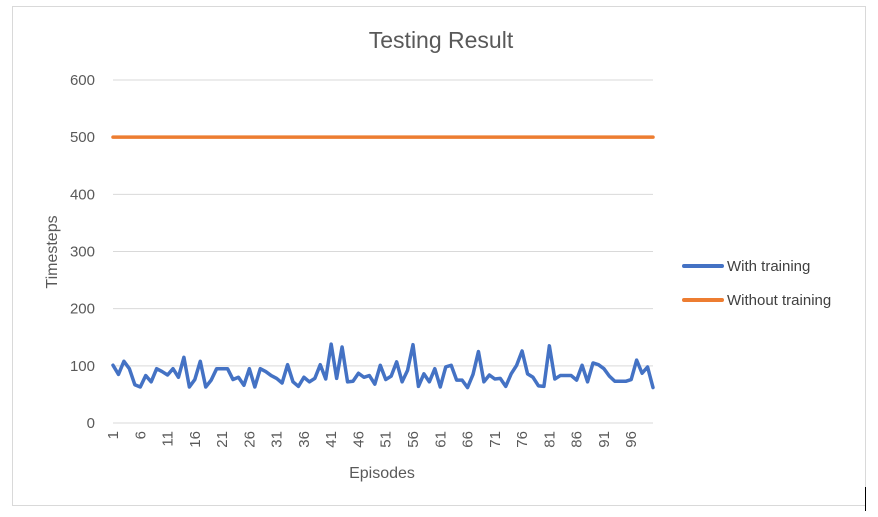  What do you see at coordinates (382, 473) in the screenshot?
I see `x-axis-title: Episodes` at bounding box center [382, 473].